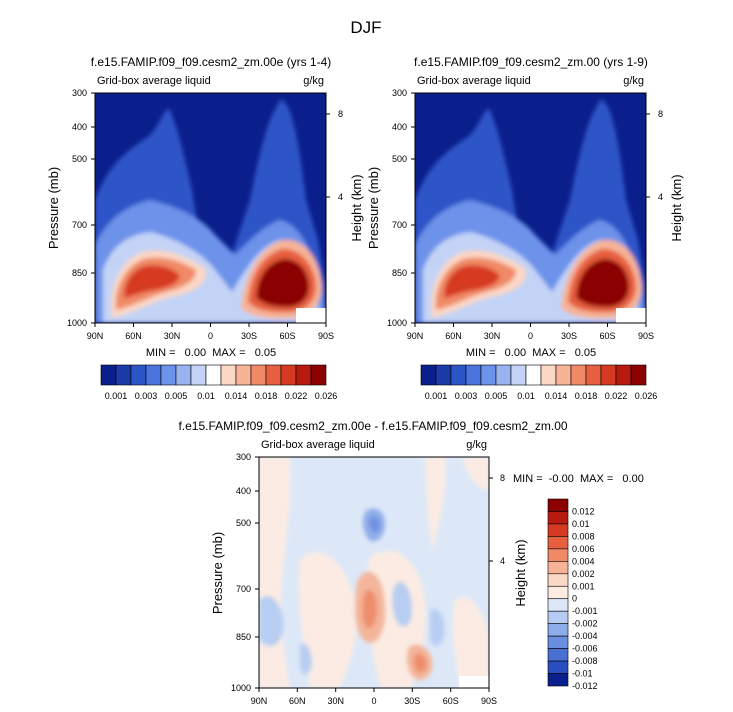  What do you see at coordinates (530, 336) in the screenshot?
I see `x-tick-label: 0` at bounding box center [530, 336].